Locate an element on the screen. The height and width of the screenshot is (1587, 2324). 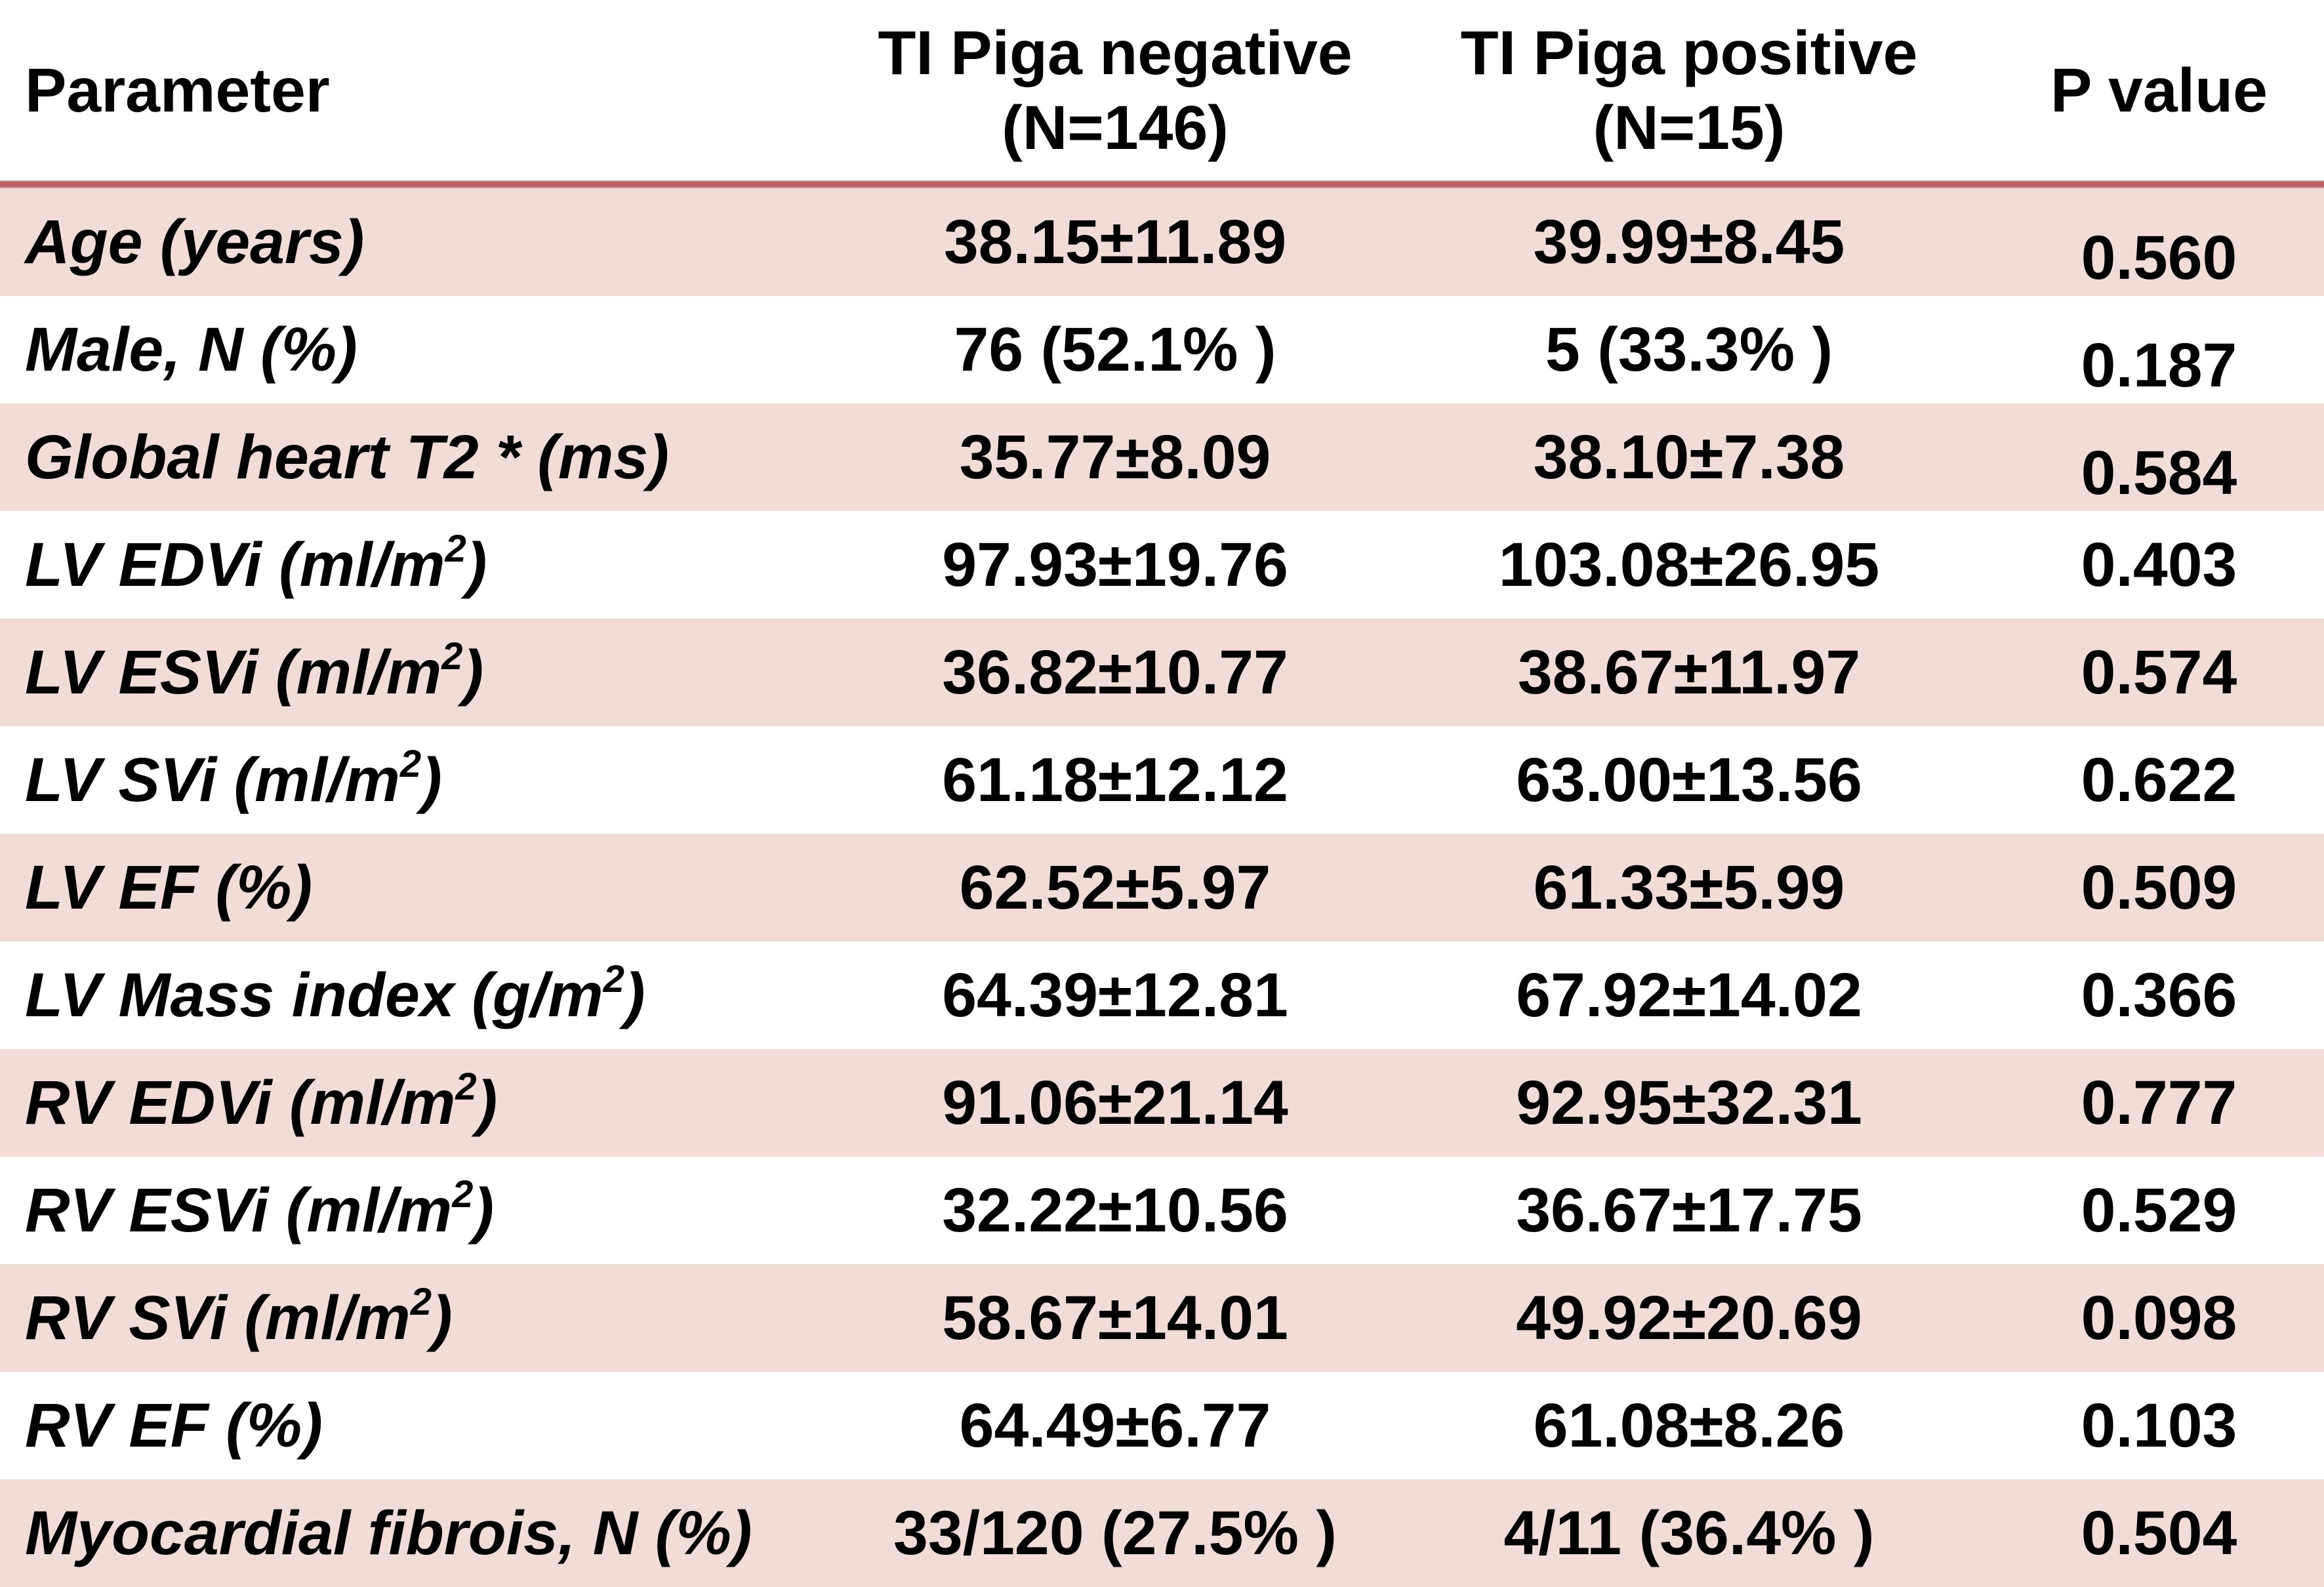
param-cell: Age (years) is located at coordinates (413, 242).